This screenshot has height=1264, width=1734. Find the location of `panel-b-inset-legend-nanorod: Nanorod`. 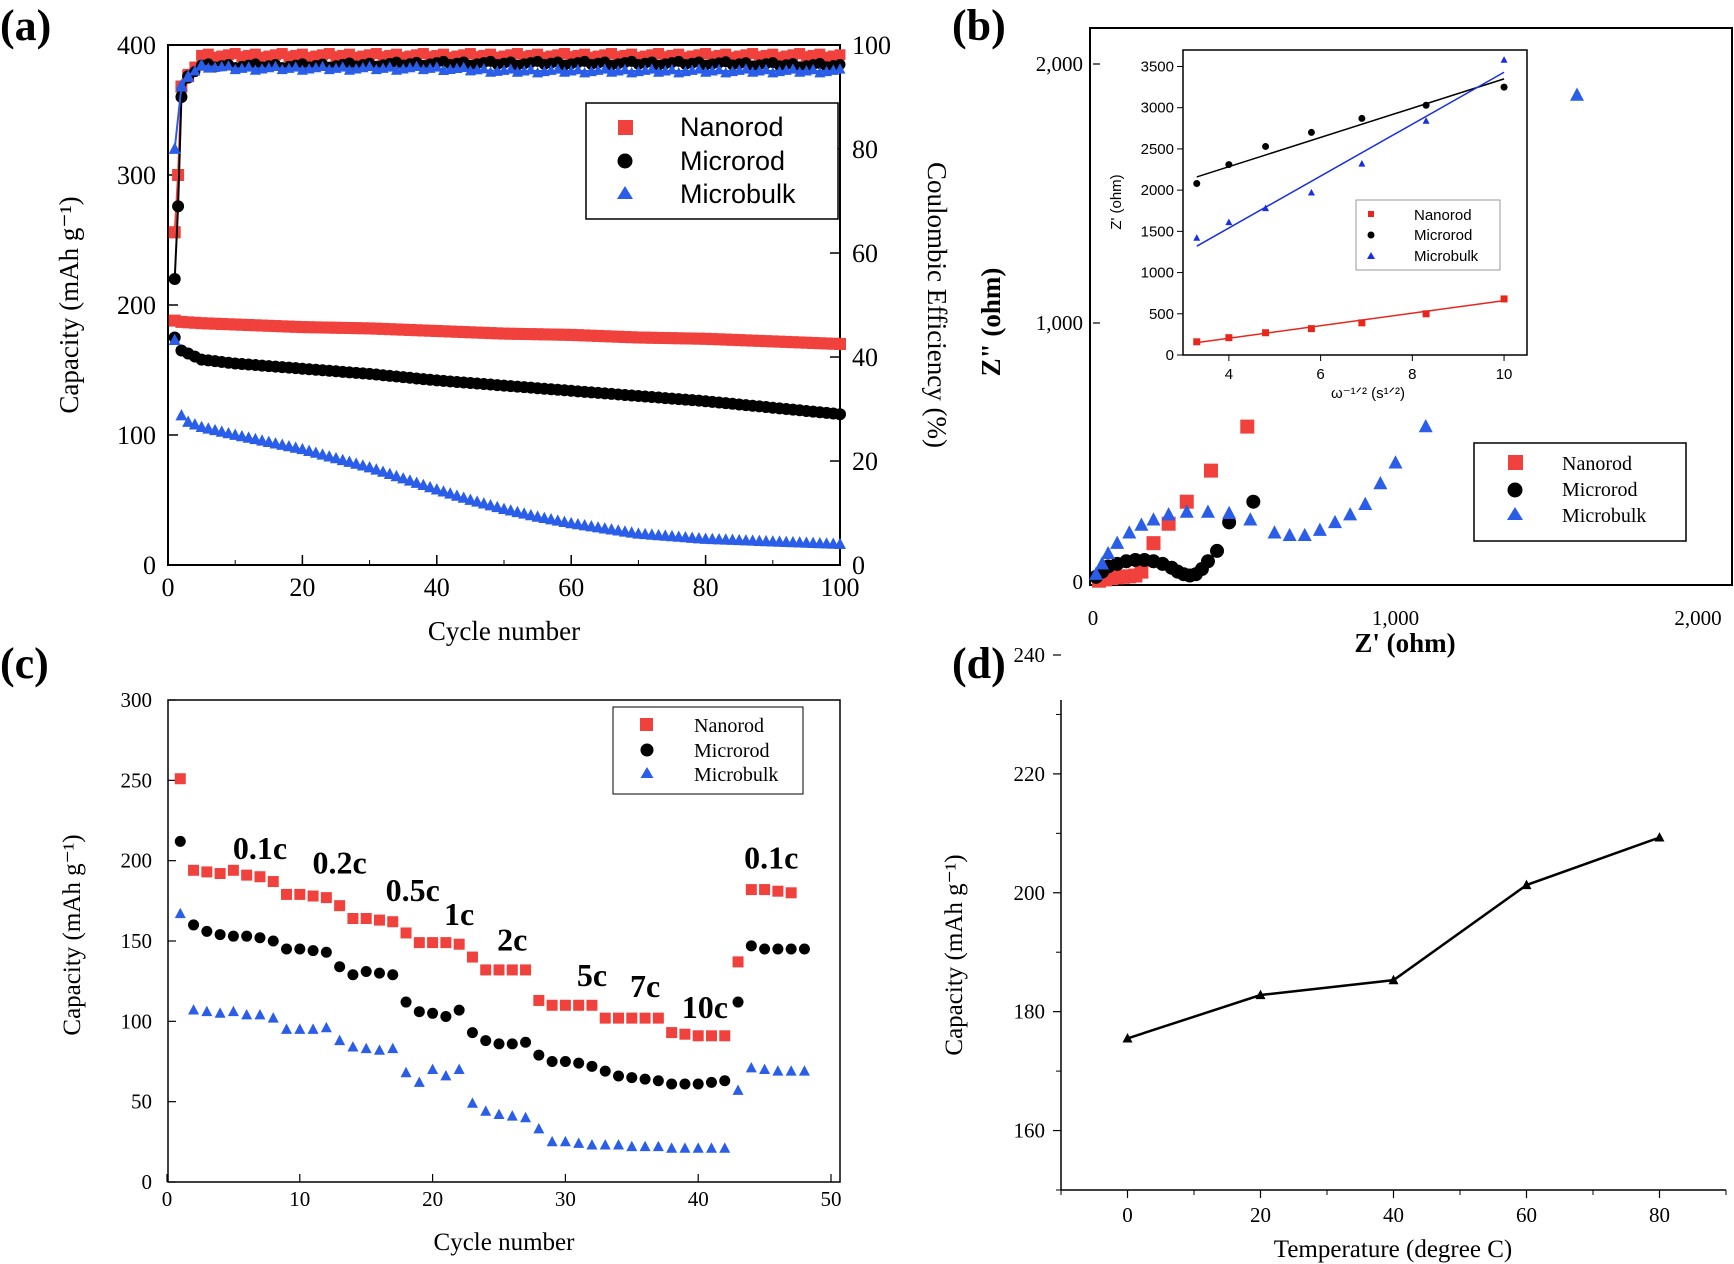

panel-b-inset-legend-nanorod: Nanorod is located at coordinates (1443, 215).